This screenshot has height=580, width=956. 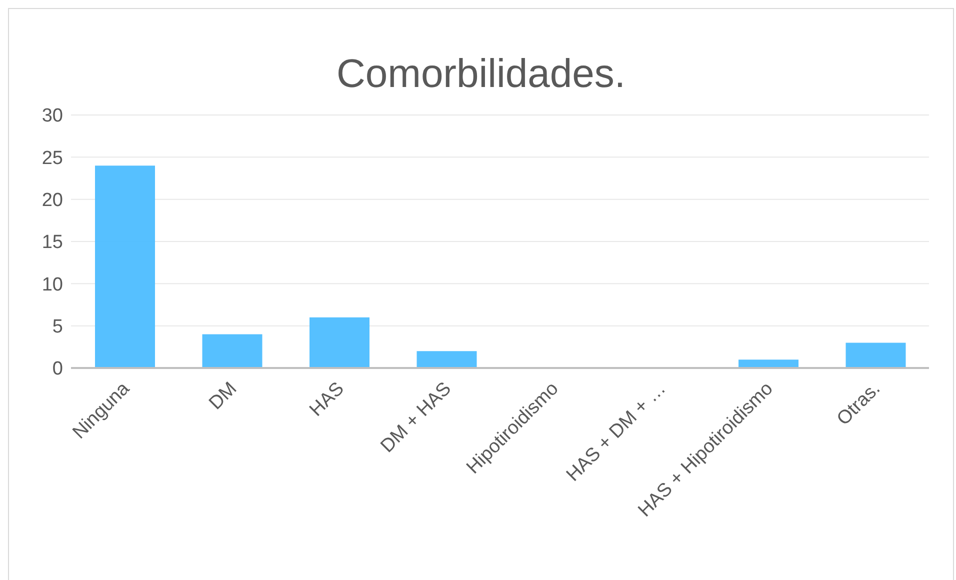 I want to click on y-tick-label: 30, so click(x=52, y=116).